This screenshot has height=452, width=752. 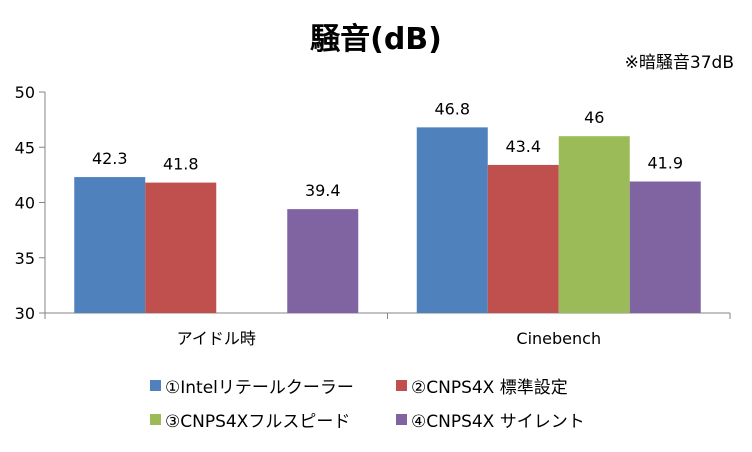 I want to click on data-label: 46, so click(x=594, y=117).